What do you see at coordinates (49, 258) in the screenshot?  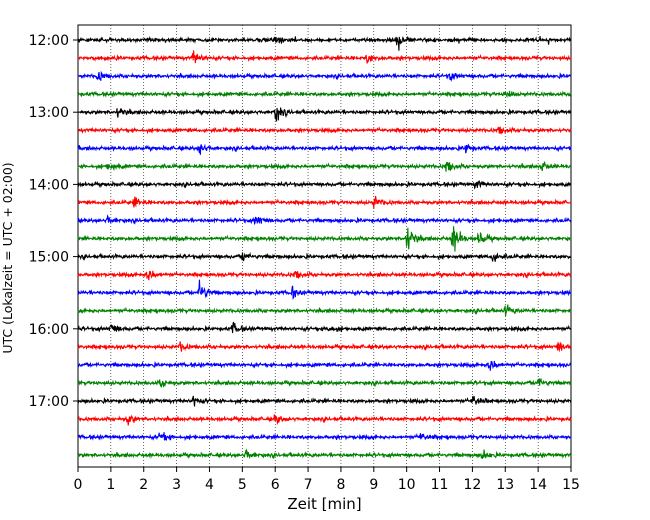 I see `y-tick-label-1500: 15:00` at bounding box center [49, 258].